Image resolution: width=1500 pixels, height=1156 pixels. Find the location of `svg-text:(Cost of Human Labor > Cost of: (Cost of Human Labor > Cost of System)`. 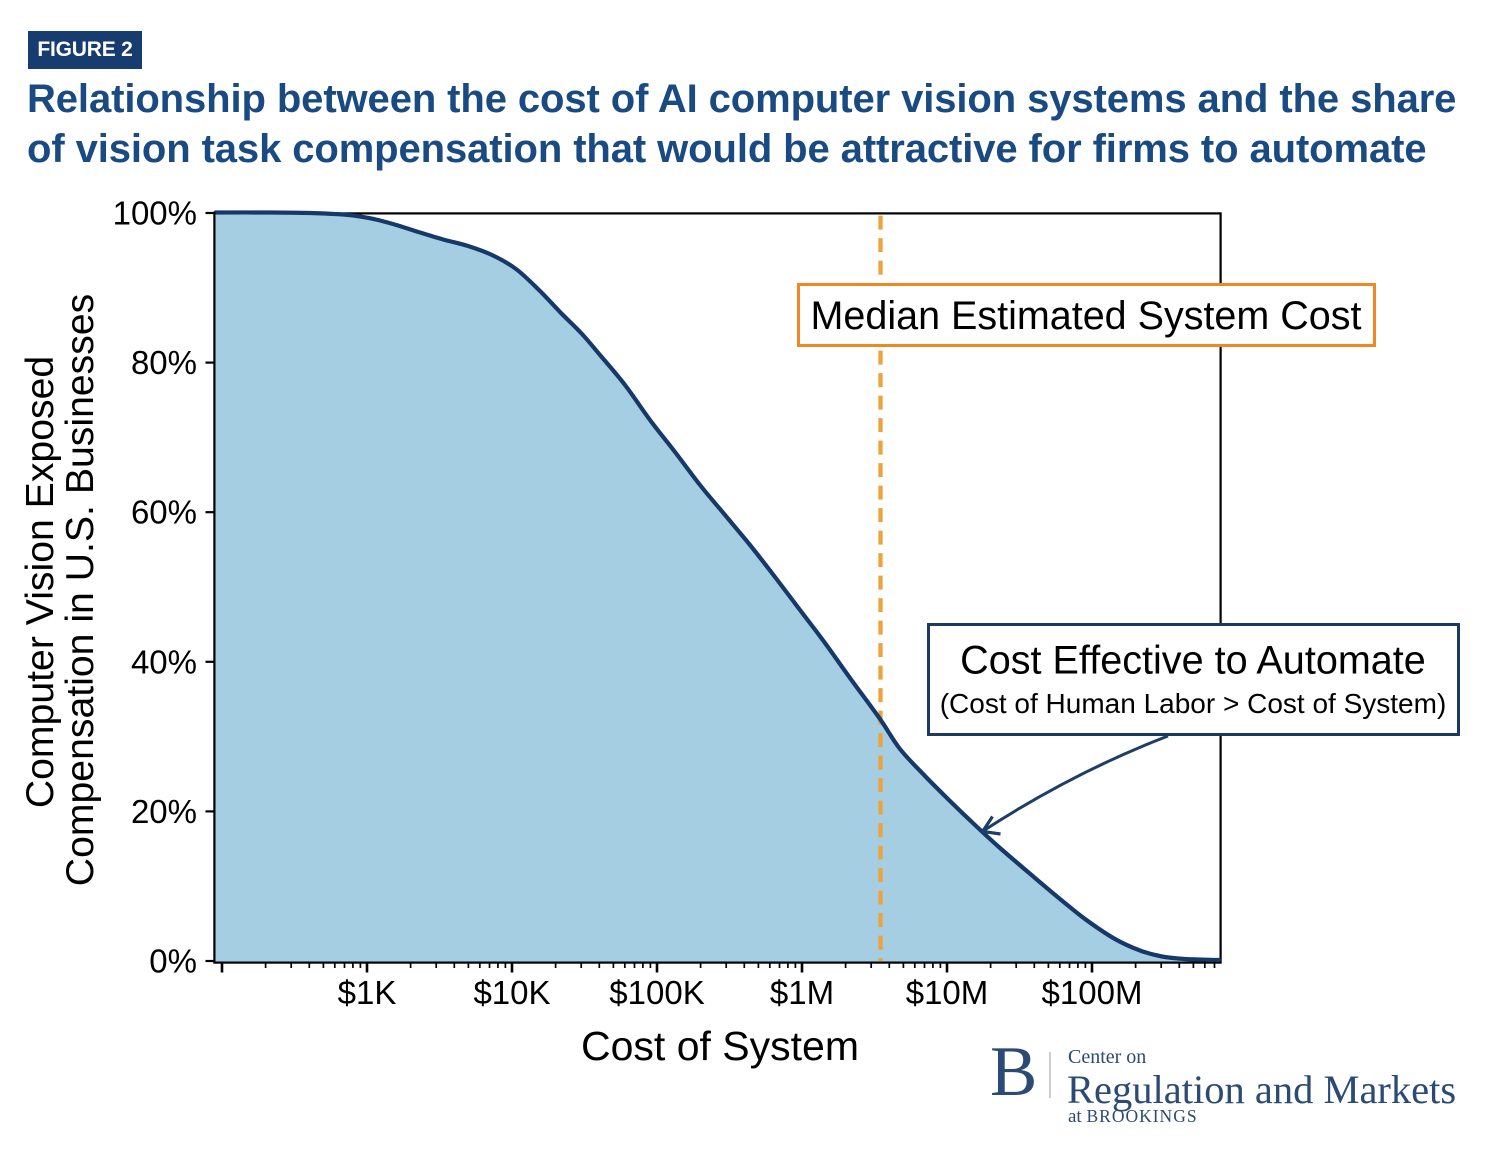

svg-text:(Cost of Human Labor > Cost of: (Cost of Human Labor > Cost of System) is located at coordinates (1193, 703).